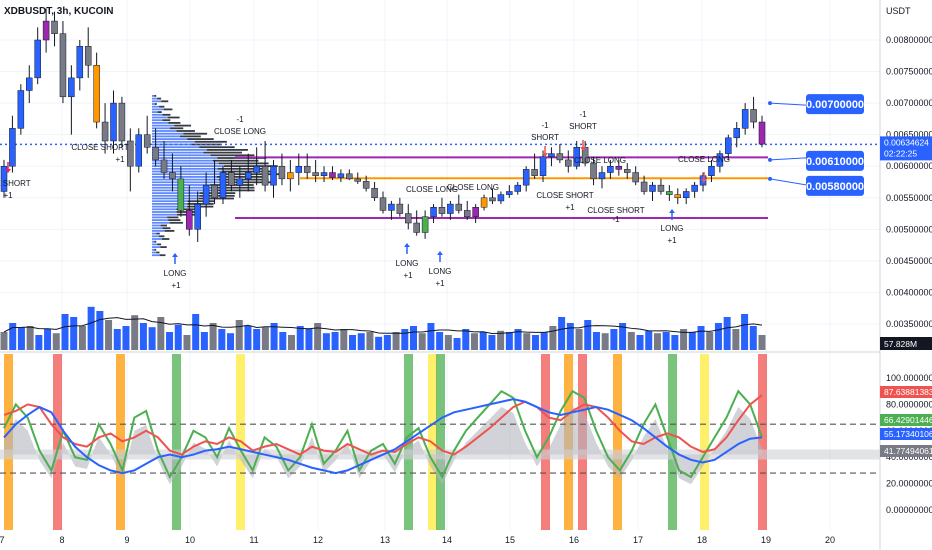 This screenshot has width=932, height=550. What do you see at coordinates (190, 540) in the screenshot?
I see `time-tick-label: 10` at bounding box center [190, 540].